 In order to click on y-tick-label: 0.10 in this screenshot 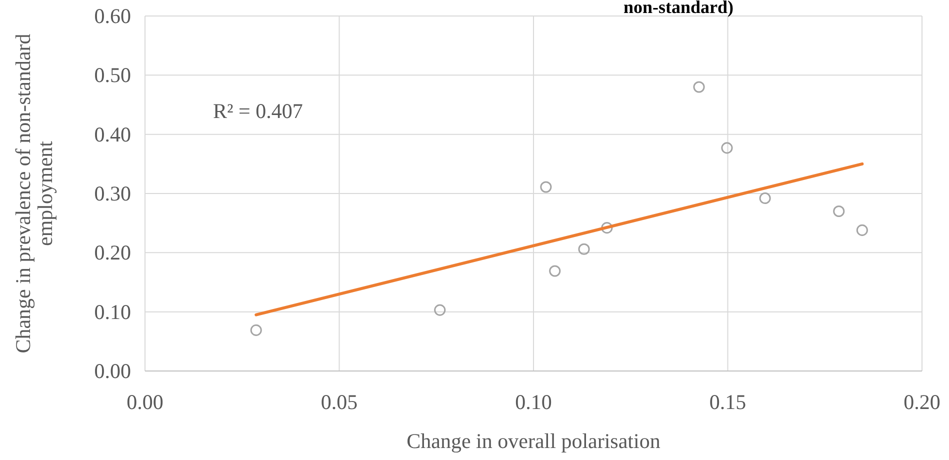, I will do `click(112, 312)`.